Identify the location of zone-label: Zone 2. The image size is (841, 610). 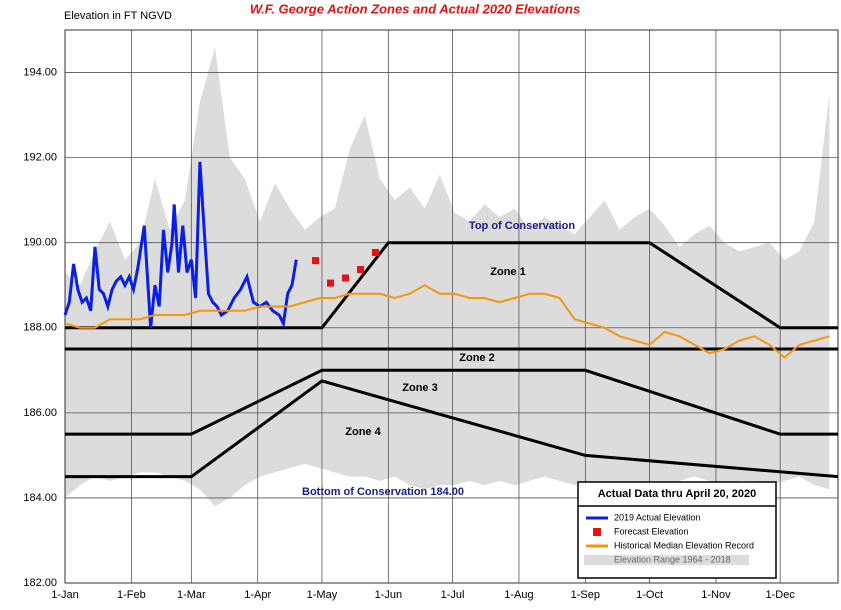
(476, 358).